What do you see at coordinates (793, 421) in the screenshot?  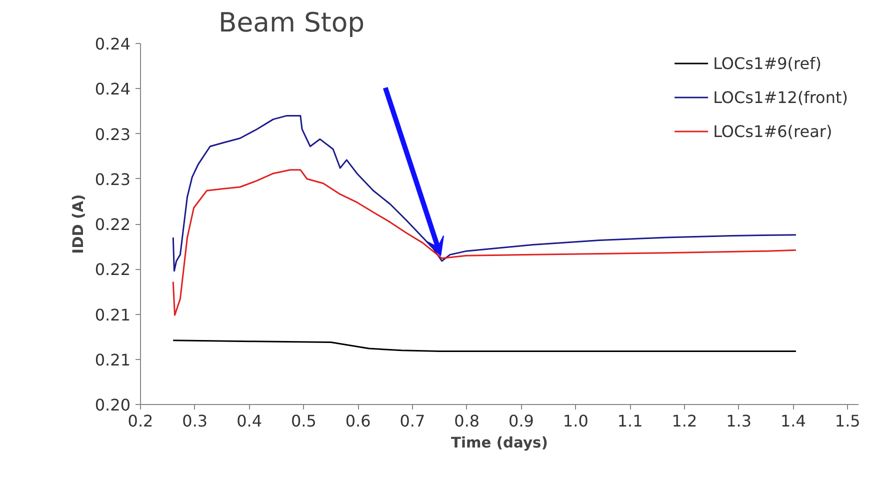 I see `x-tick-label: 1.4` at bounding box center [793, 421].